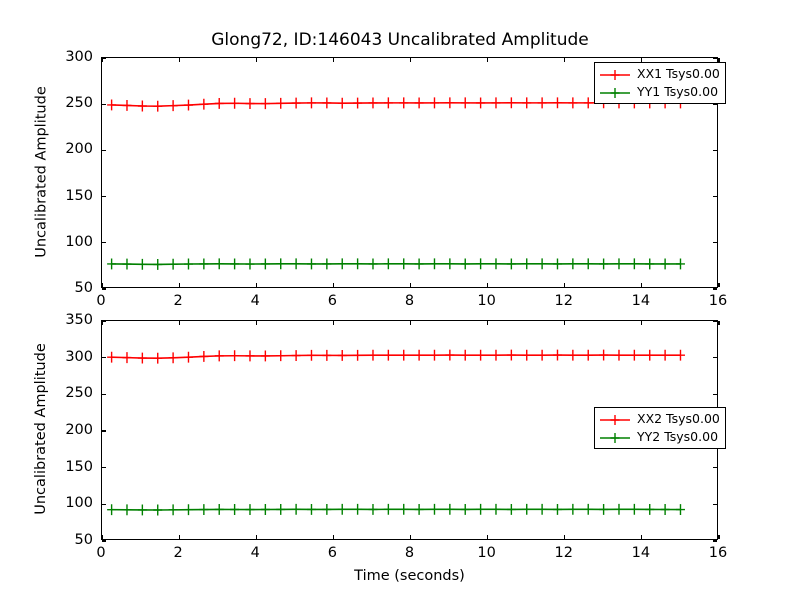  What do you see at coordinates (409, 576) in the screenshot?
I see `x-axis-label: Time (seconds)` at bounding box center [409, 576].